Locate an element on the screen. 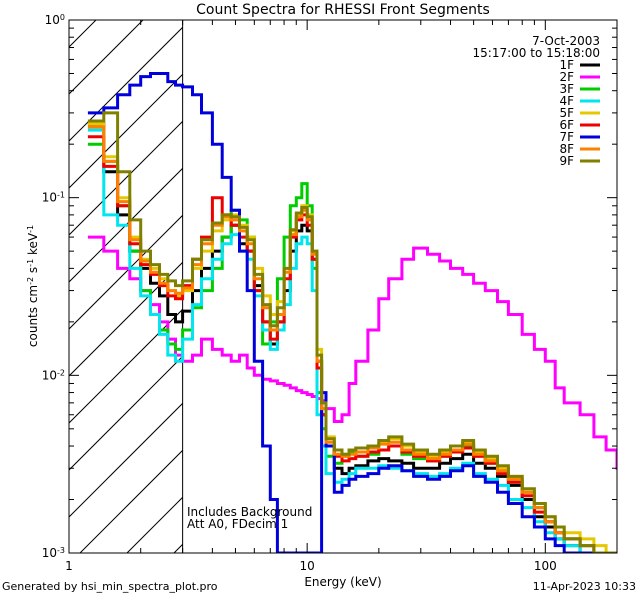 The width and height of the screenshot is (640, 600). legend-label-4f: 4F is located at coordinates (566, 101).